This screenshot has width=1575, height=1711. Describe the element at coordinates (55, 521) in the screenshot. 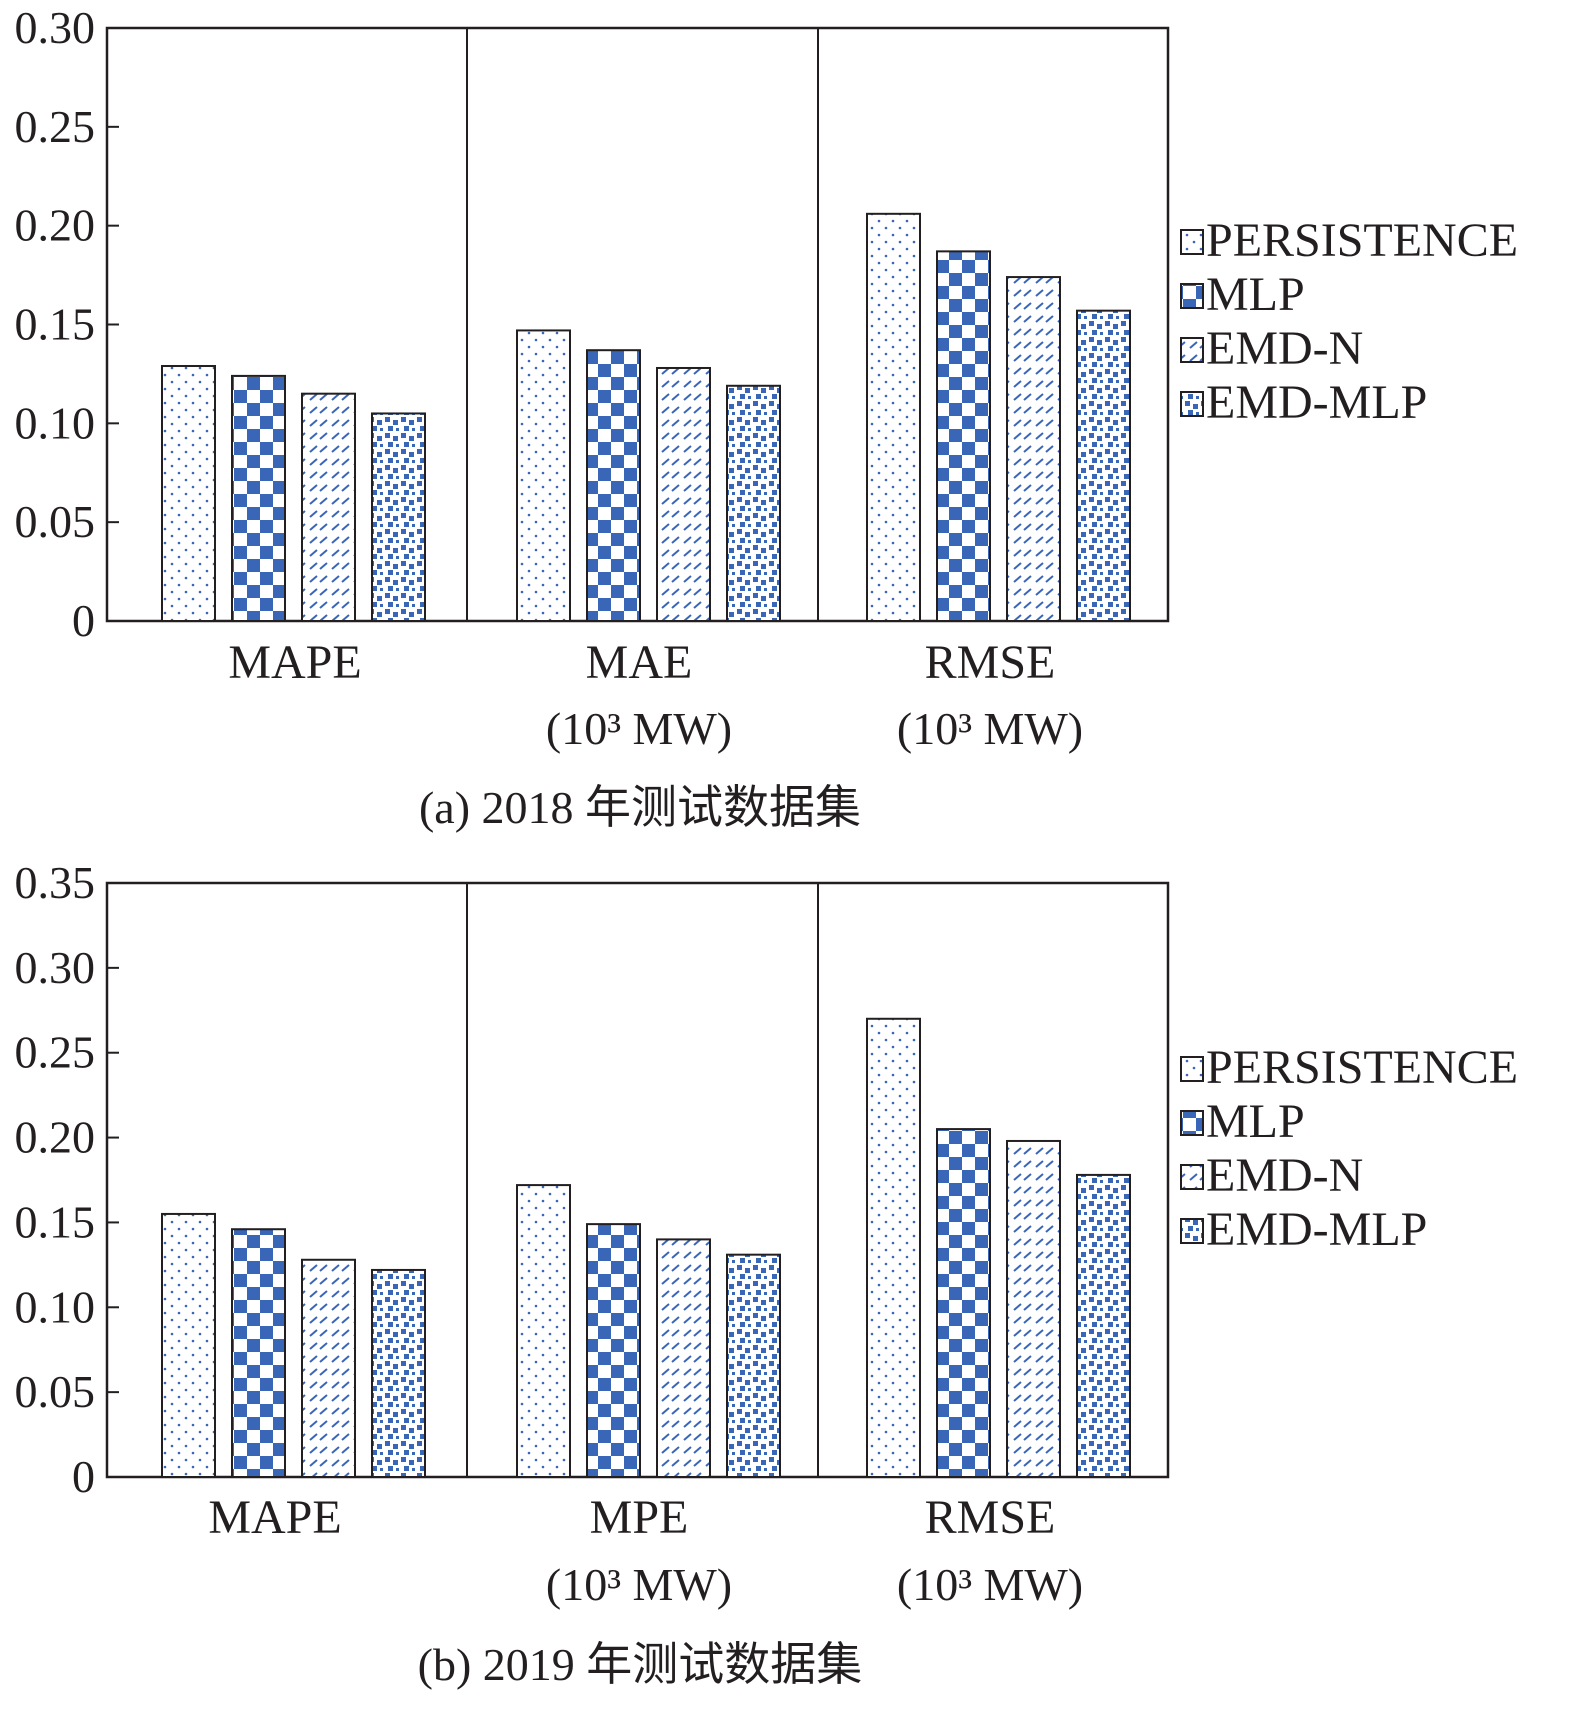

I see `panel-a-y-tick-label: 0.05` at that location.